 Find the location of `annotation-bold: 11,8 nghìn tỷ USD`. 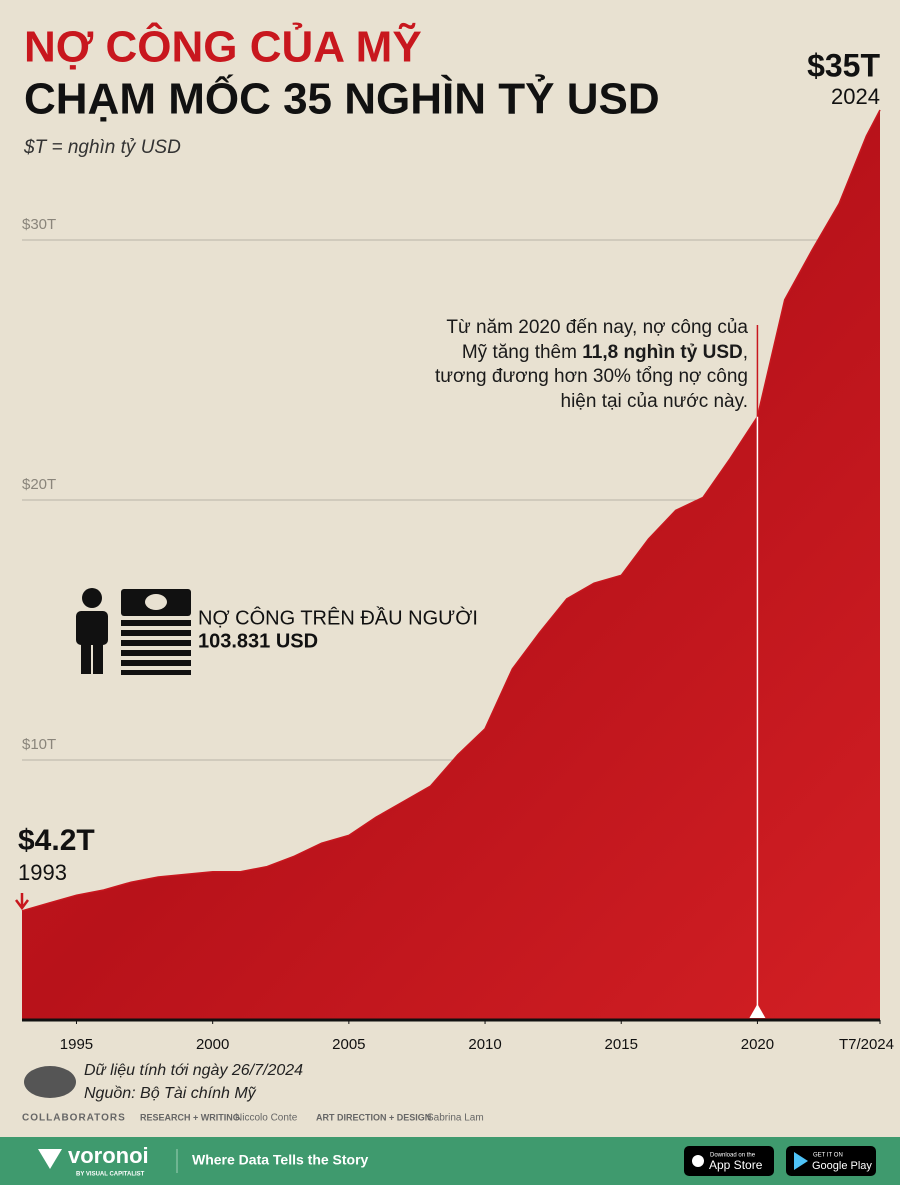

annotation-bold: 11,8 nghìn tỷ USD is located at coordinates (662, 352).